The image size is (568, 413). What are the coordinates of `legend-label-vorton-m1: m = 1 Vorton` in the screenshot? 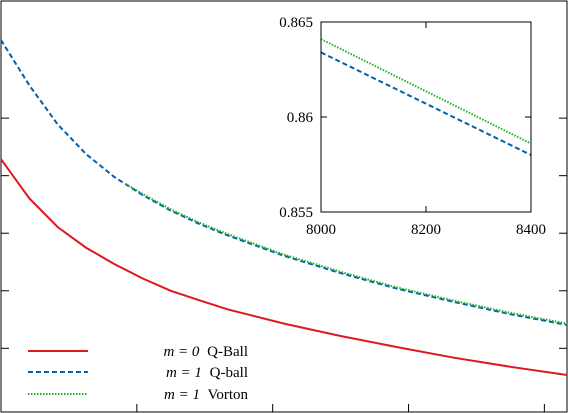 It's located at (206, 395).